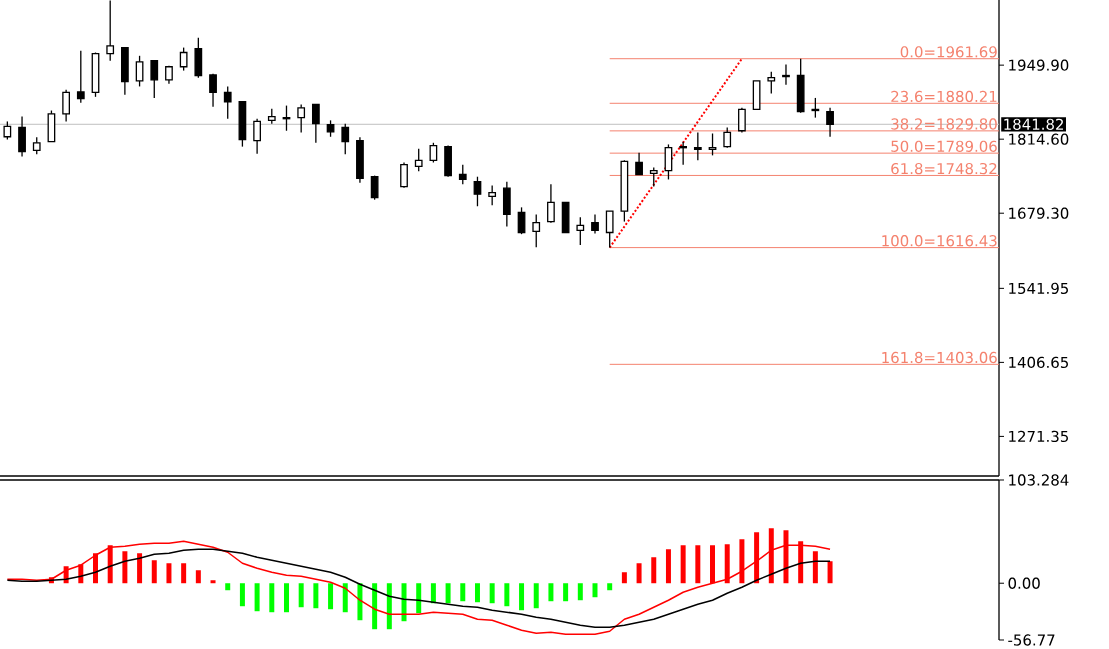 The width and height of the screenshot is (1109, 649). What do you see at coordinates (944, 124) in the screenshot?
I see `ref-line-label: 38.2=1829.80` at bounding box center [944, 124].